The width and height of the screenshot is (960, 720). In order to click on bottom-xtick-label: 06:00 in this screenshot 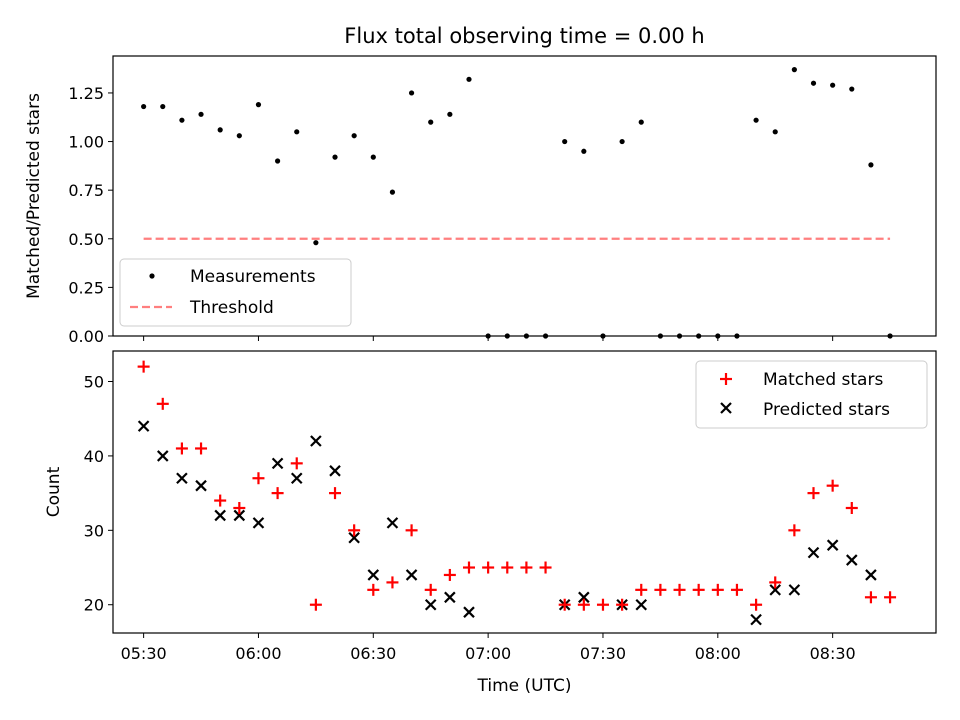, I will do `click(258, 653)`.